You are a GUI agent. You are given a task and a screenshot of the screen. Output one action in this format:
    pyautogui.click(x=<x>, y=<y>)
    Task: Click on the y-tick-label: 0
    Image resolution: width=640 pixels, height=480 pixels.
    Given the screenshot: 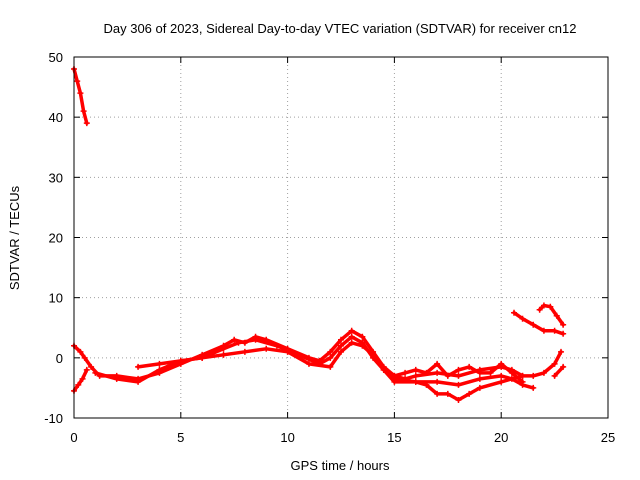 What is the action you would take?
    pyautogui.click(x=59, y=358)
    